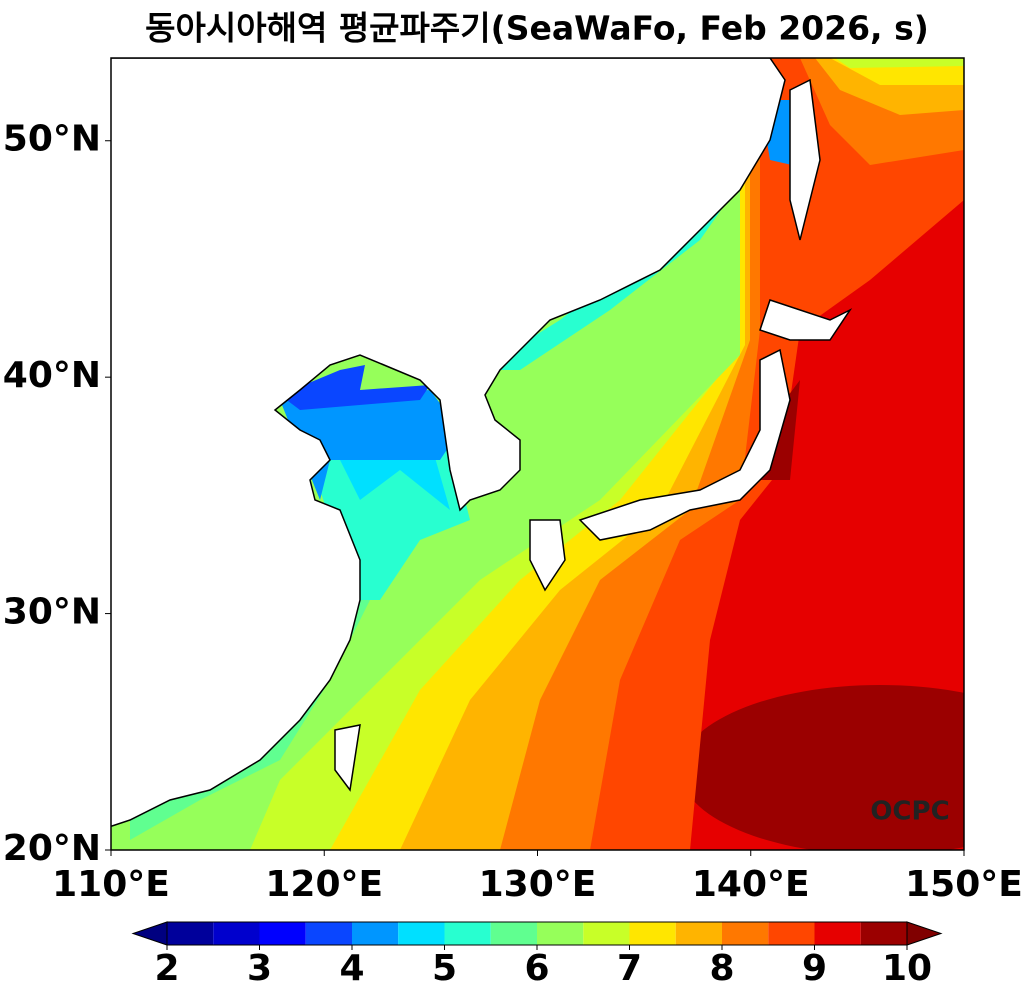  What do you see at coordinates (547, 555) in the screenshot?
I see `kyushu` at bounding box center [547, 555].